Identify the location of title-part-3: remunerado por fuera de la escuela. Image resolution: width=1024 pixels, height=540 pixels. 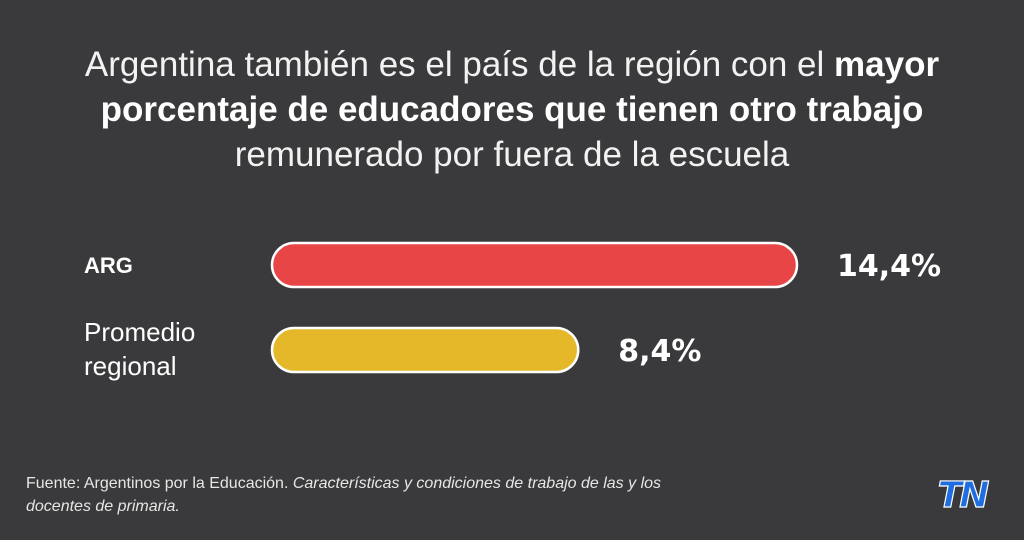
(512, 154).